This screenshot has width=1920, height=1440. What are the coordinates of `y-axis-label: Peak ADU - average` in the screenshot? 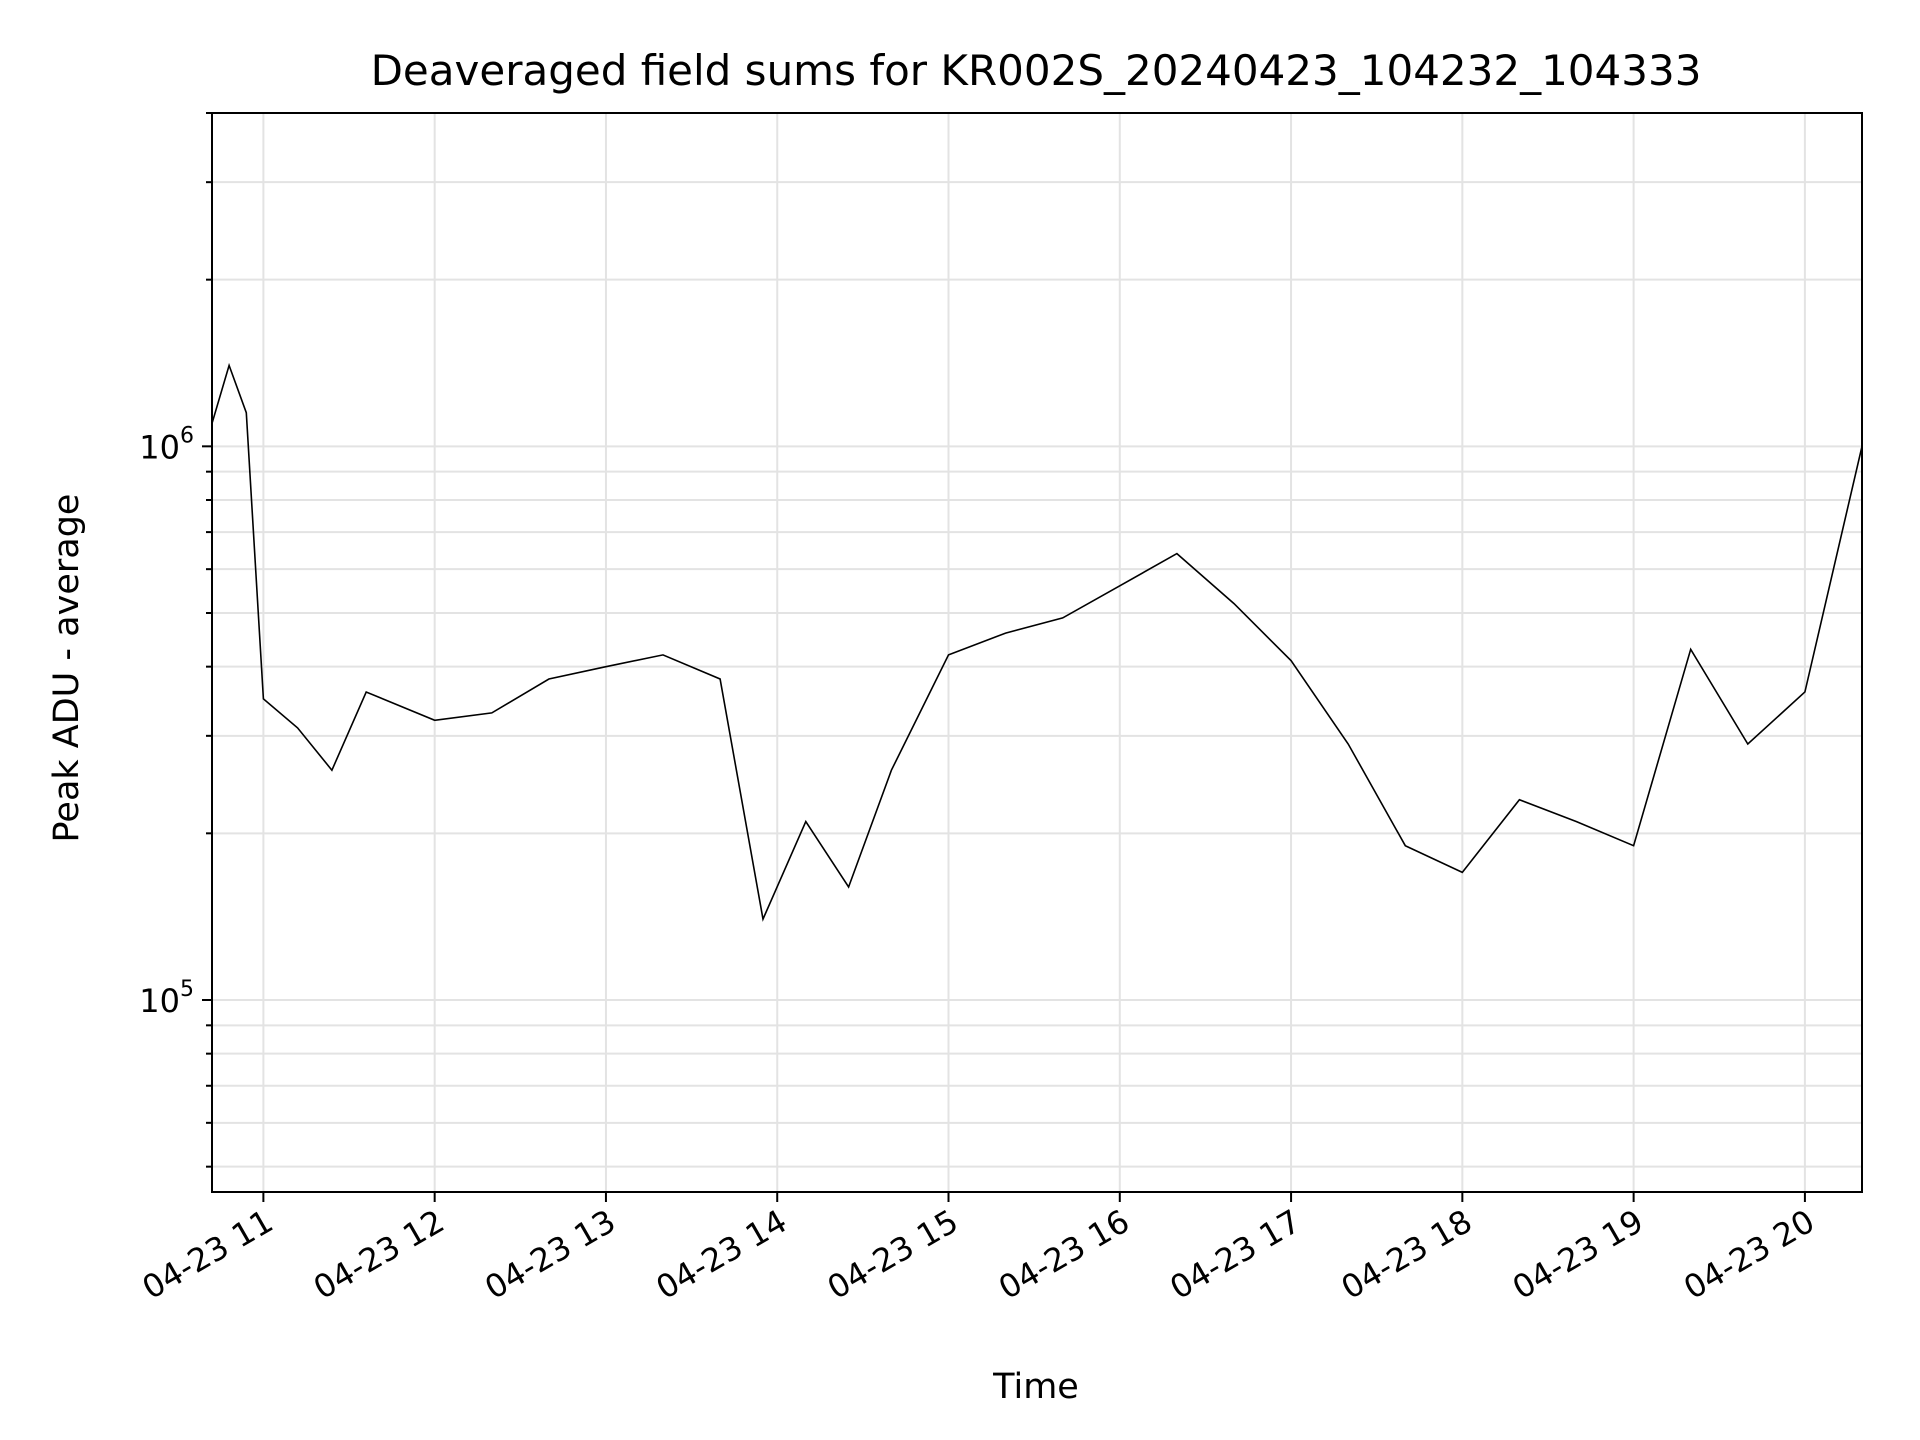 It's located at (67, 668).